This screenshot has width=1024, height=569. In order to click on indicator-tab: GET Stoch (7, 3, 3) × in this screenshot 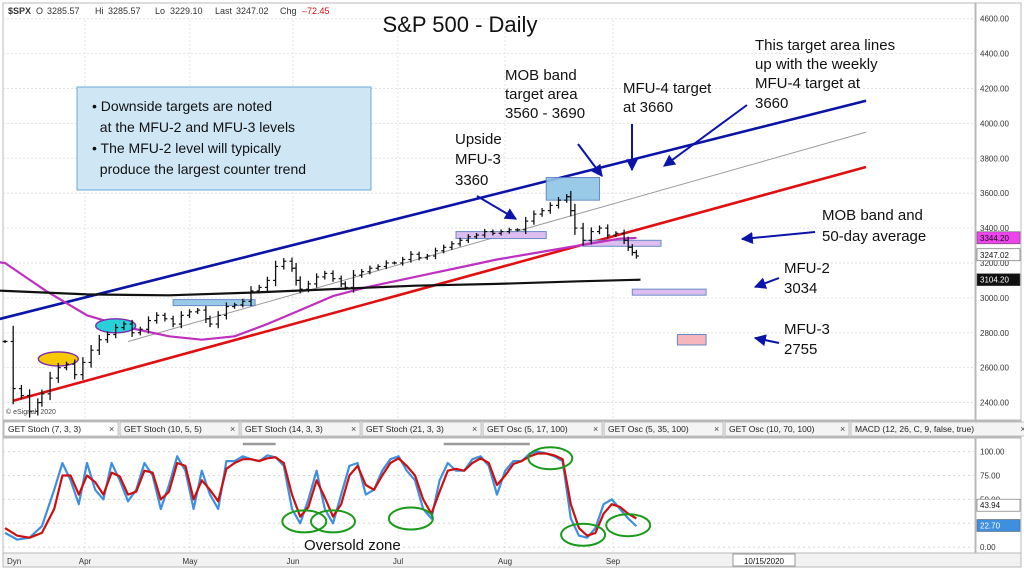, I will do `click(61, 429)`.